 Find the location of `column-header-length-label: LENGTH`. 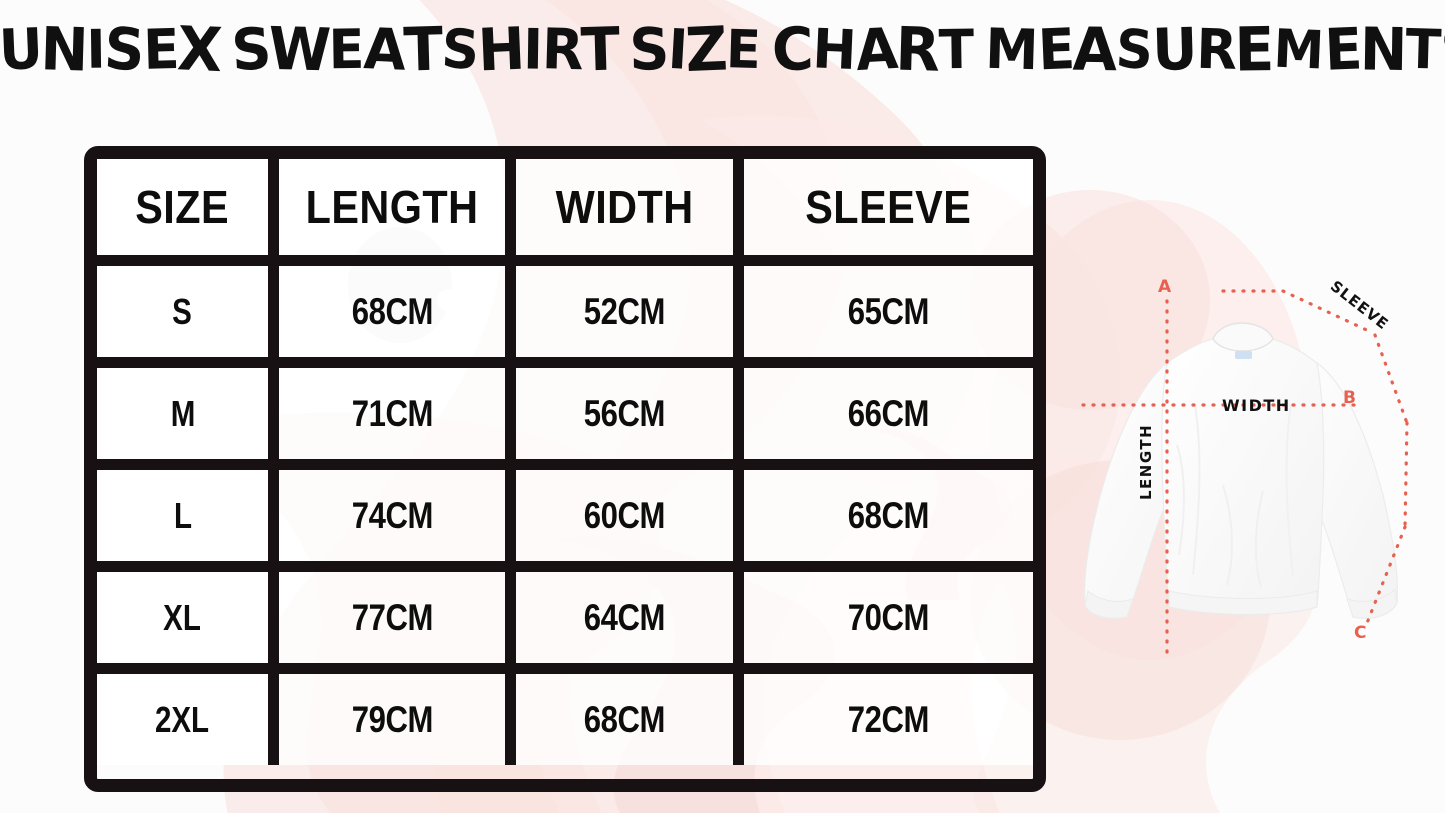

column-header-length-label: LENGTH is located at coordinates (392, 207).